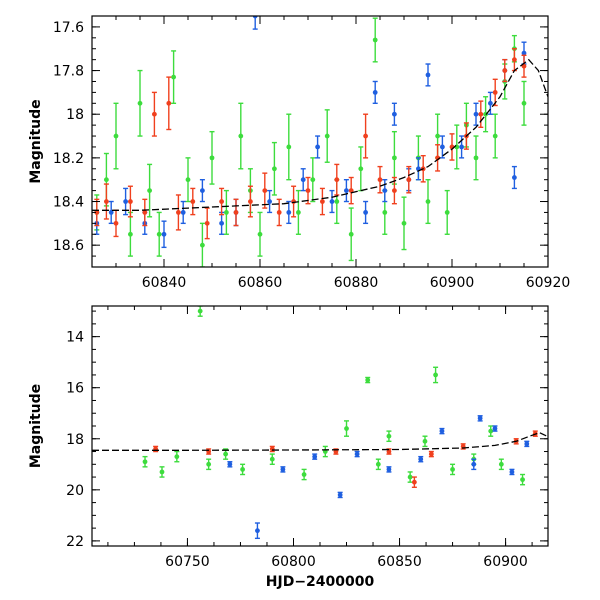 Image resolution: width=600 pixels, height=600 pixels. What do you see at coordinates (68, 159) in the screenshot?
I see `y-tick-label: 18.2` at bounding box center [68, 159].